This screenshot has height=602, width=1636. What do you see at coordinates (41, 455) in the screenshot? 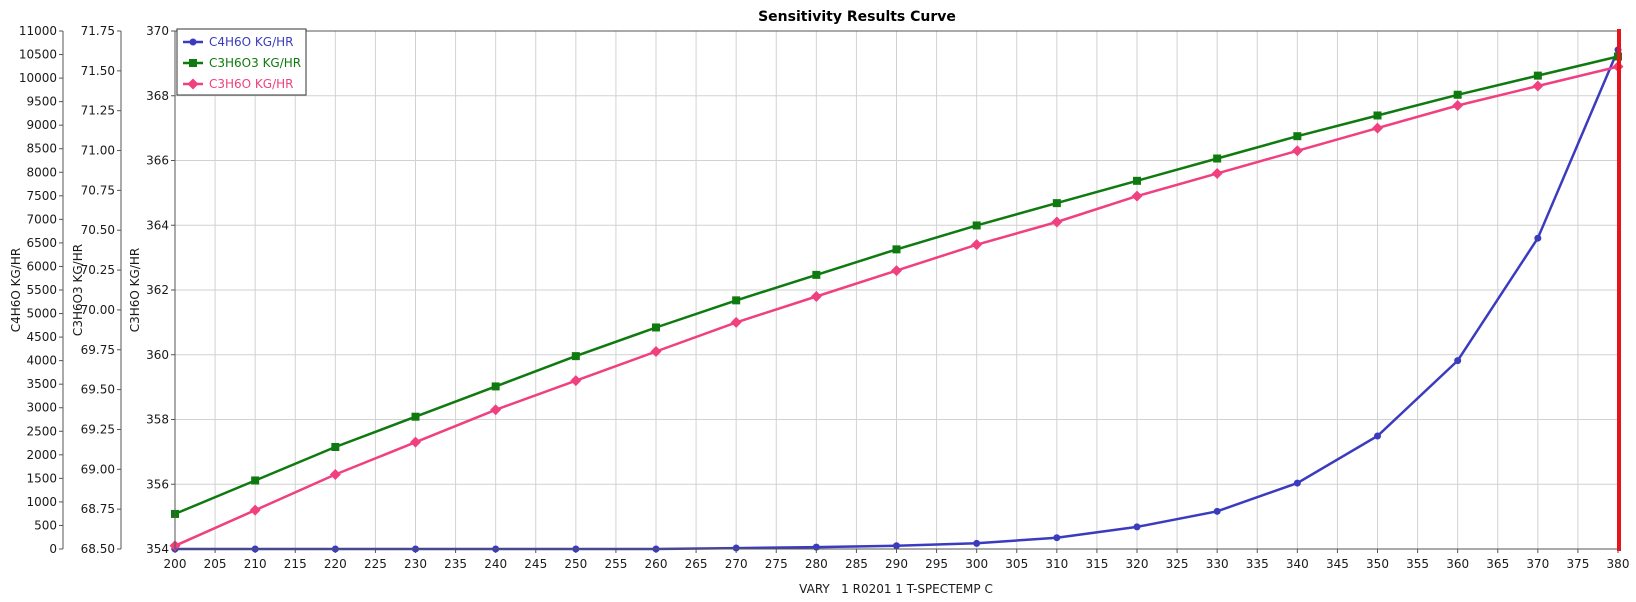
I see `y-tick-label-c4: 2000` at bounding box center [41, 455].